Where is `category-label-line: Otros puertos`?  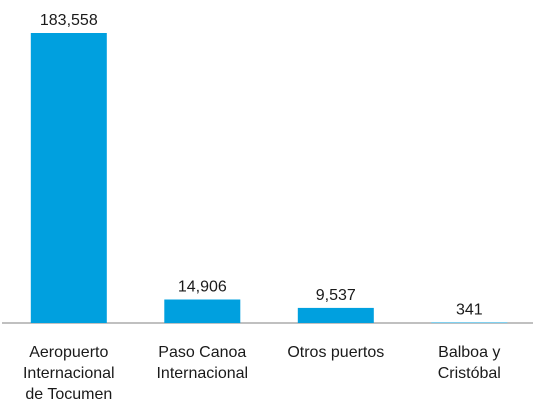
category-label-line: Otros puertos is located at coordinates (335, 352).